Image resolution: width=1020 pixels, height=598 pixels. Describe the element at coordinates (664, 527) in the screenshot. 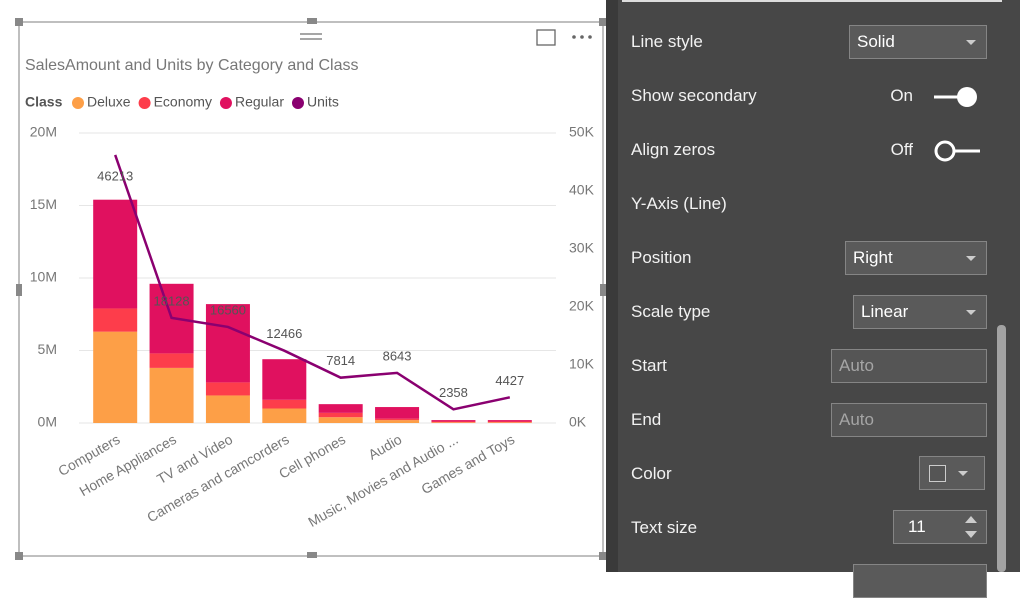

I see `text-size-label: Text size` at that location.